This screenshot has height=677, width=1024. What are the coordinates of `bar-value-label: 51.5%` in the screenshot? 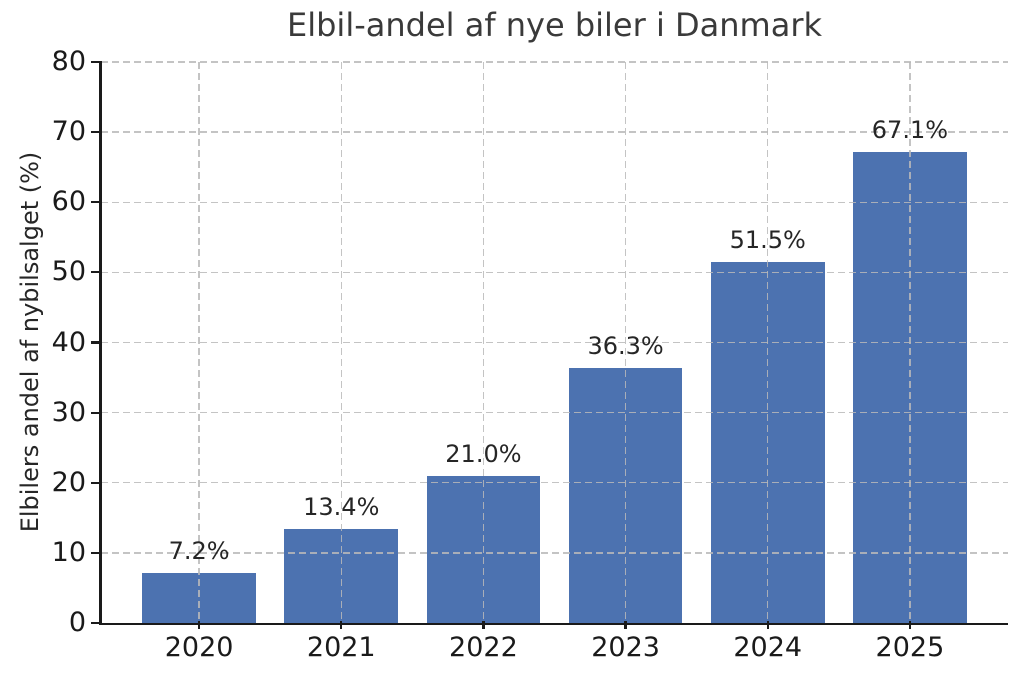 It's located at (767, 239).